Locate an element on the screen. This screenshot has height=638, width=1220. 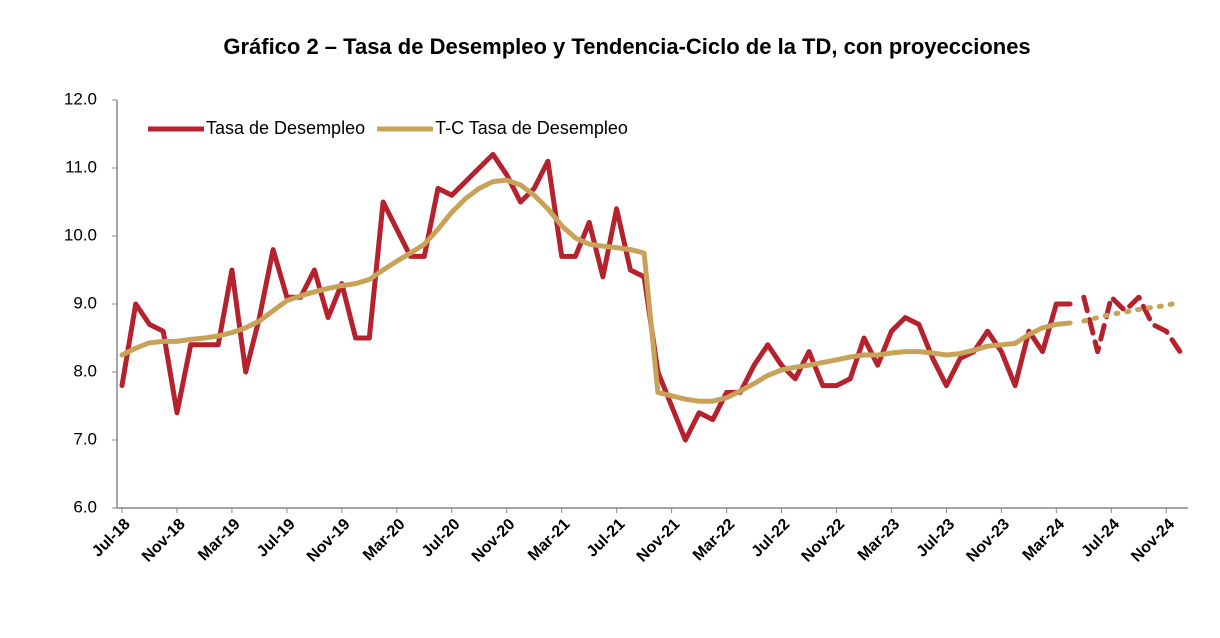
x-tick-label: Jul-20 is located at coordinates (441, 538).